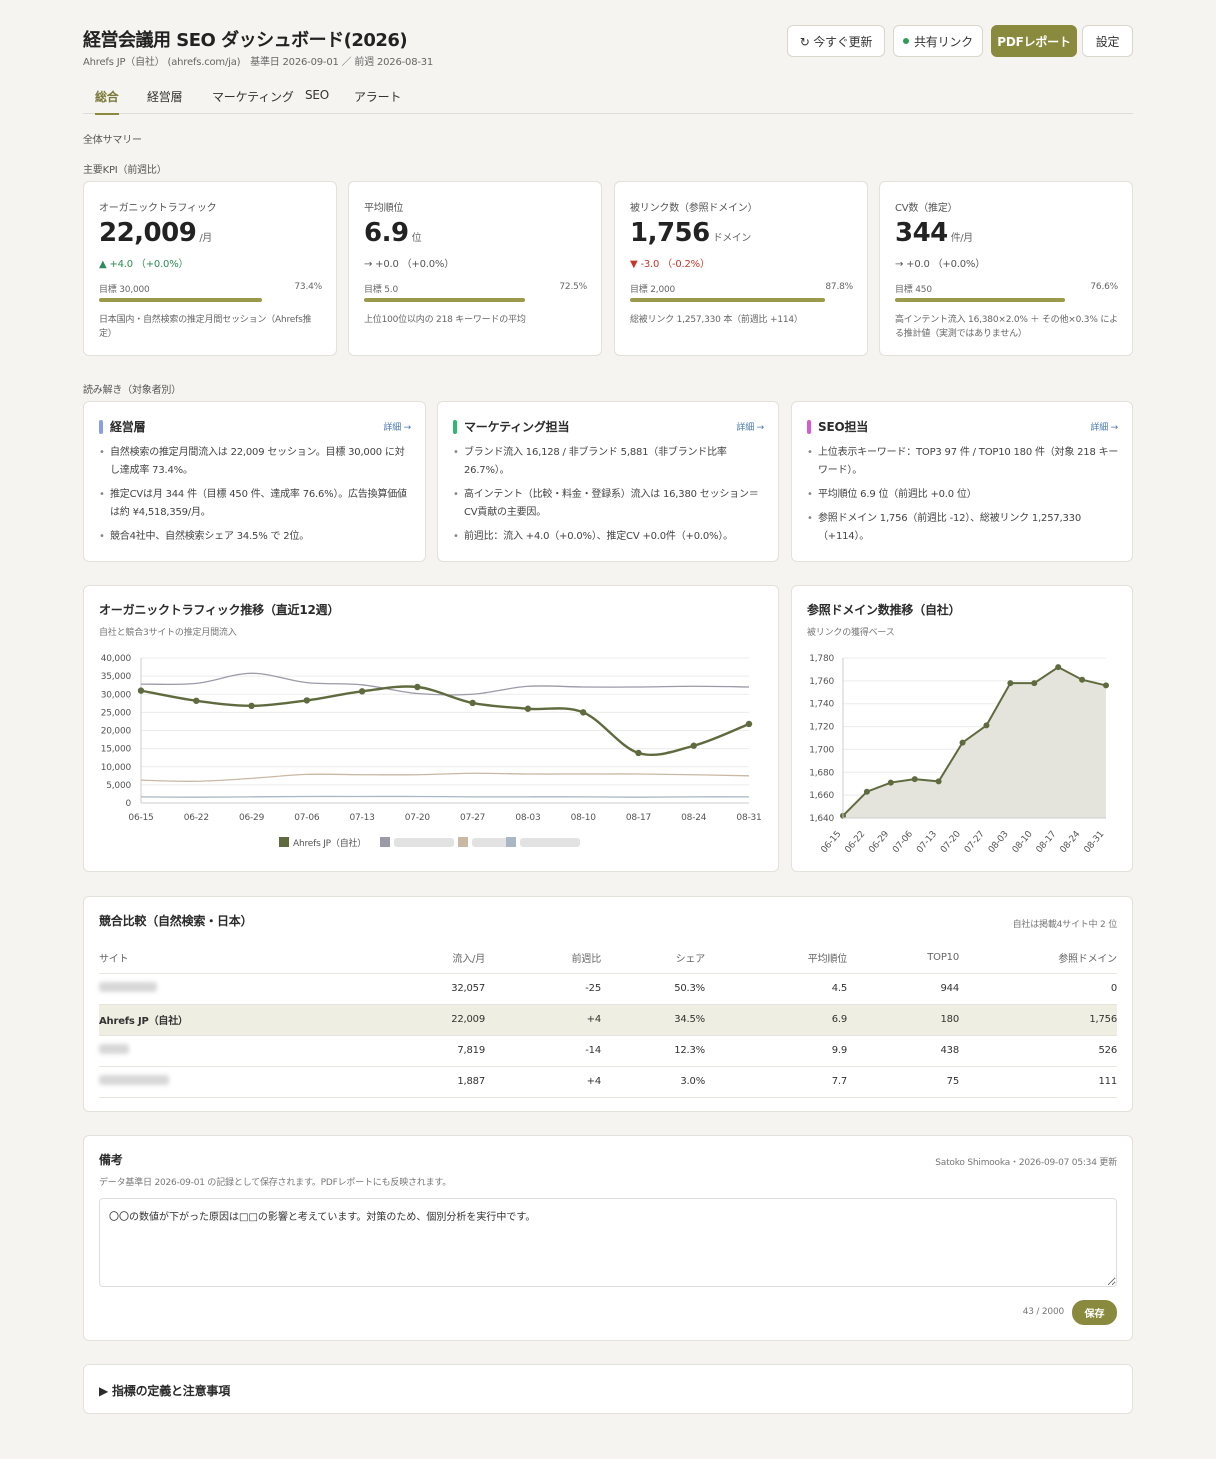 Image resolution: width=1216 pixels, height=1459 pixels. What do you see at coordinates (903, 842) in the screenshot?
I see `x-tick-label: 07-06` at bounding box center [903, 842].